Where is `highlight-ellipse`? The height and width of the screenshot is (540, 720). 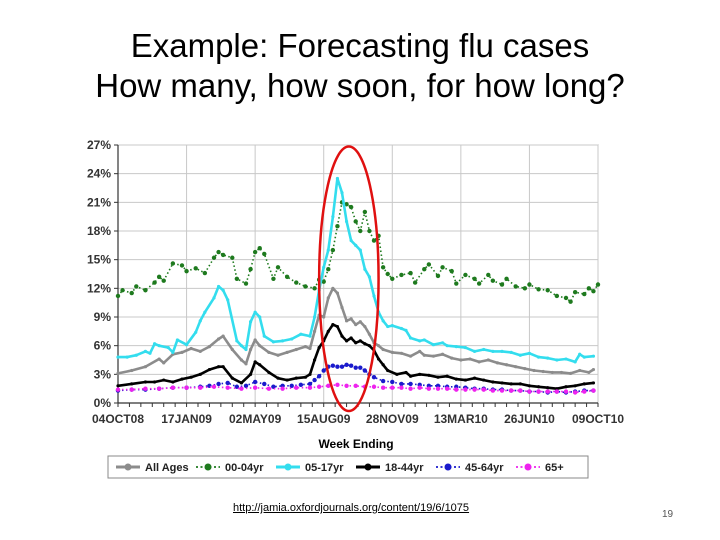 highlight-ellipse is located at coordinates (348, 279).